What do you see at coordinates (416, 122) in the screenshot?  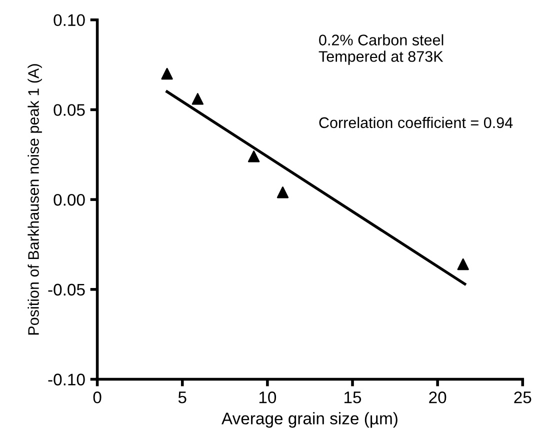 I see `annotation: Correlation coefficient = 0.94` at bounding box center [416, 122].